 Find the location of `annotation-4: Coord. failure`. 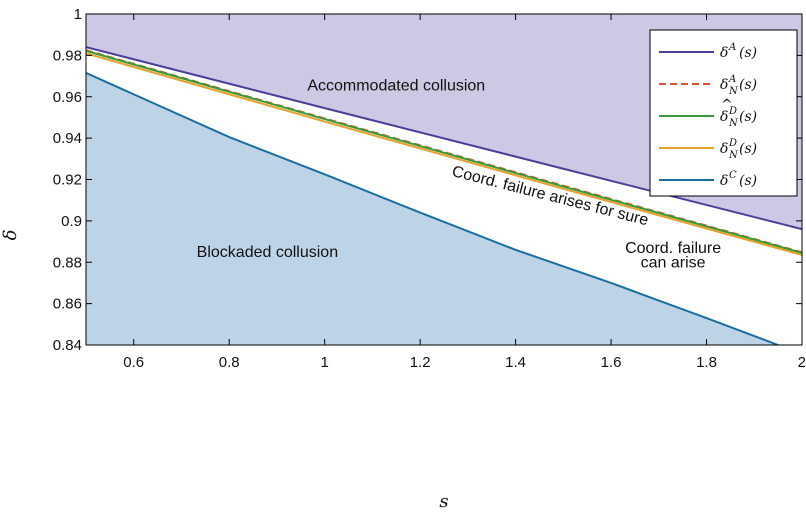

annotation-4: Coord. failure is located at coordinates (673, 248).